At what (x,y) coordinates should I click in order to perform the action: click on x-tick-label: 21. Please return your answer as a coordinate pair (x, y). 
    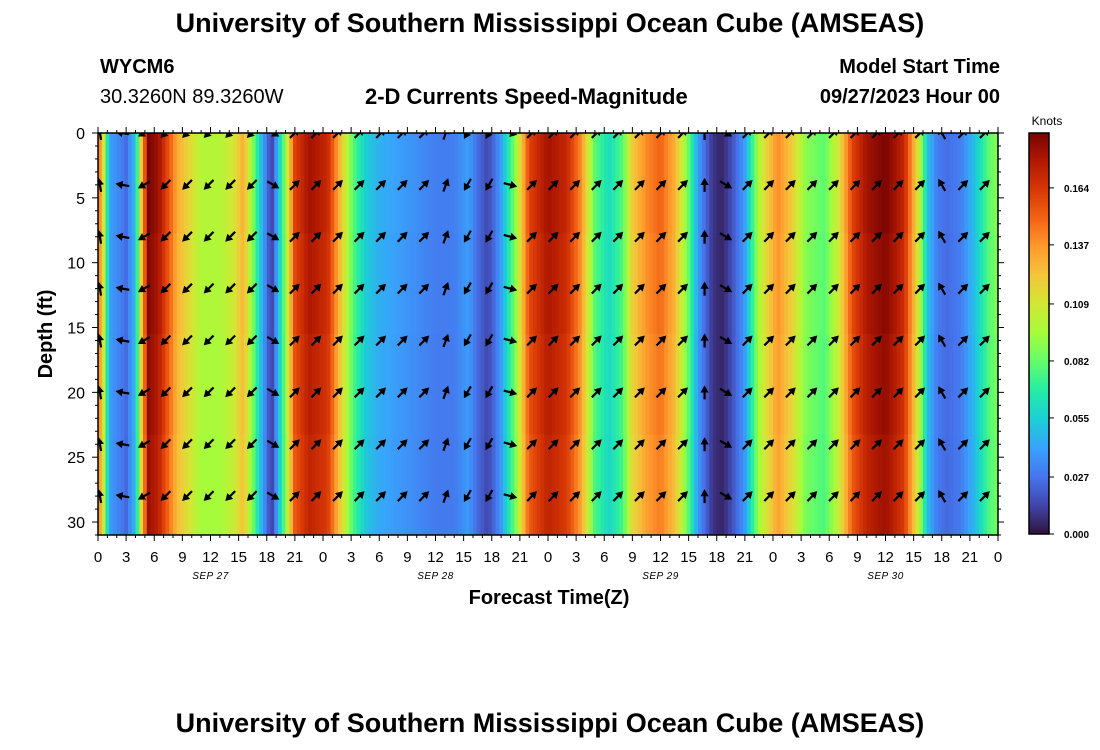
    Looking at the image, I should click on (970, 557).